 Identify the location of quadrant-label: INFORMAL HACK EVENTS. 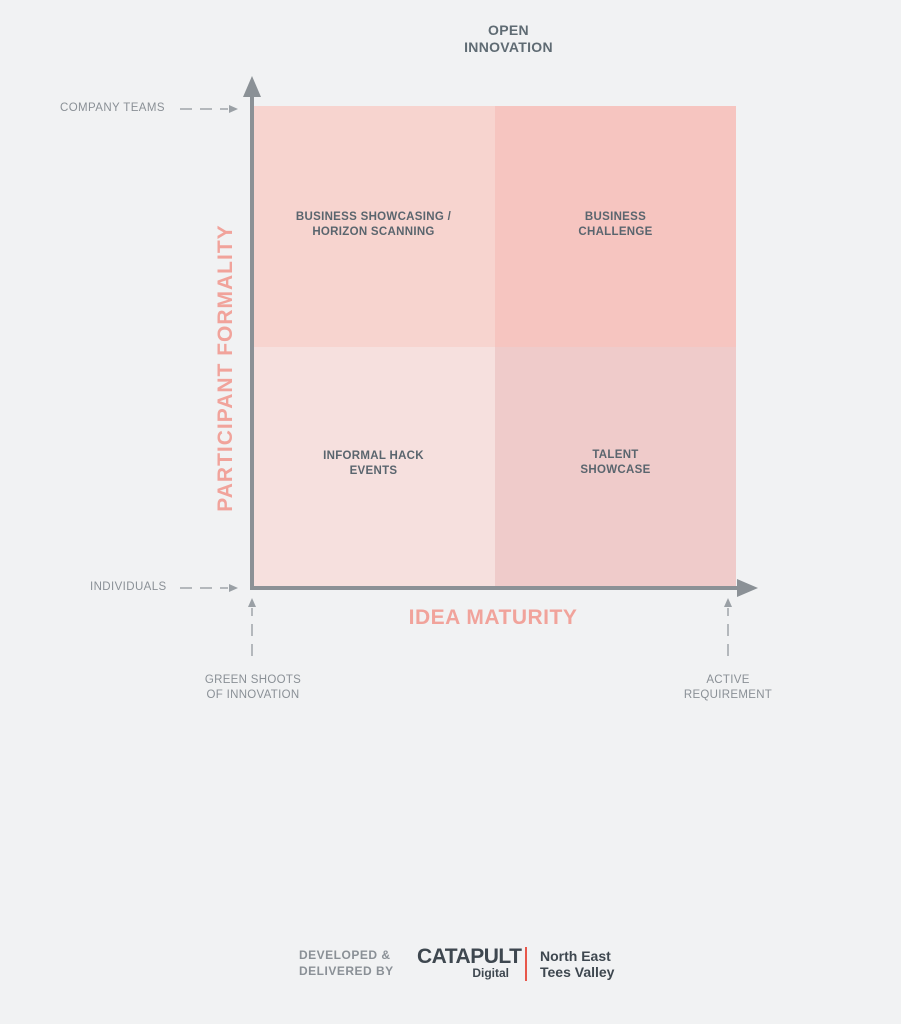
(373, 463).